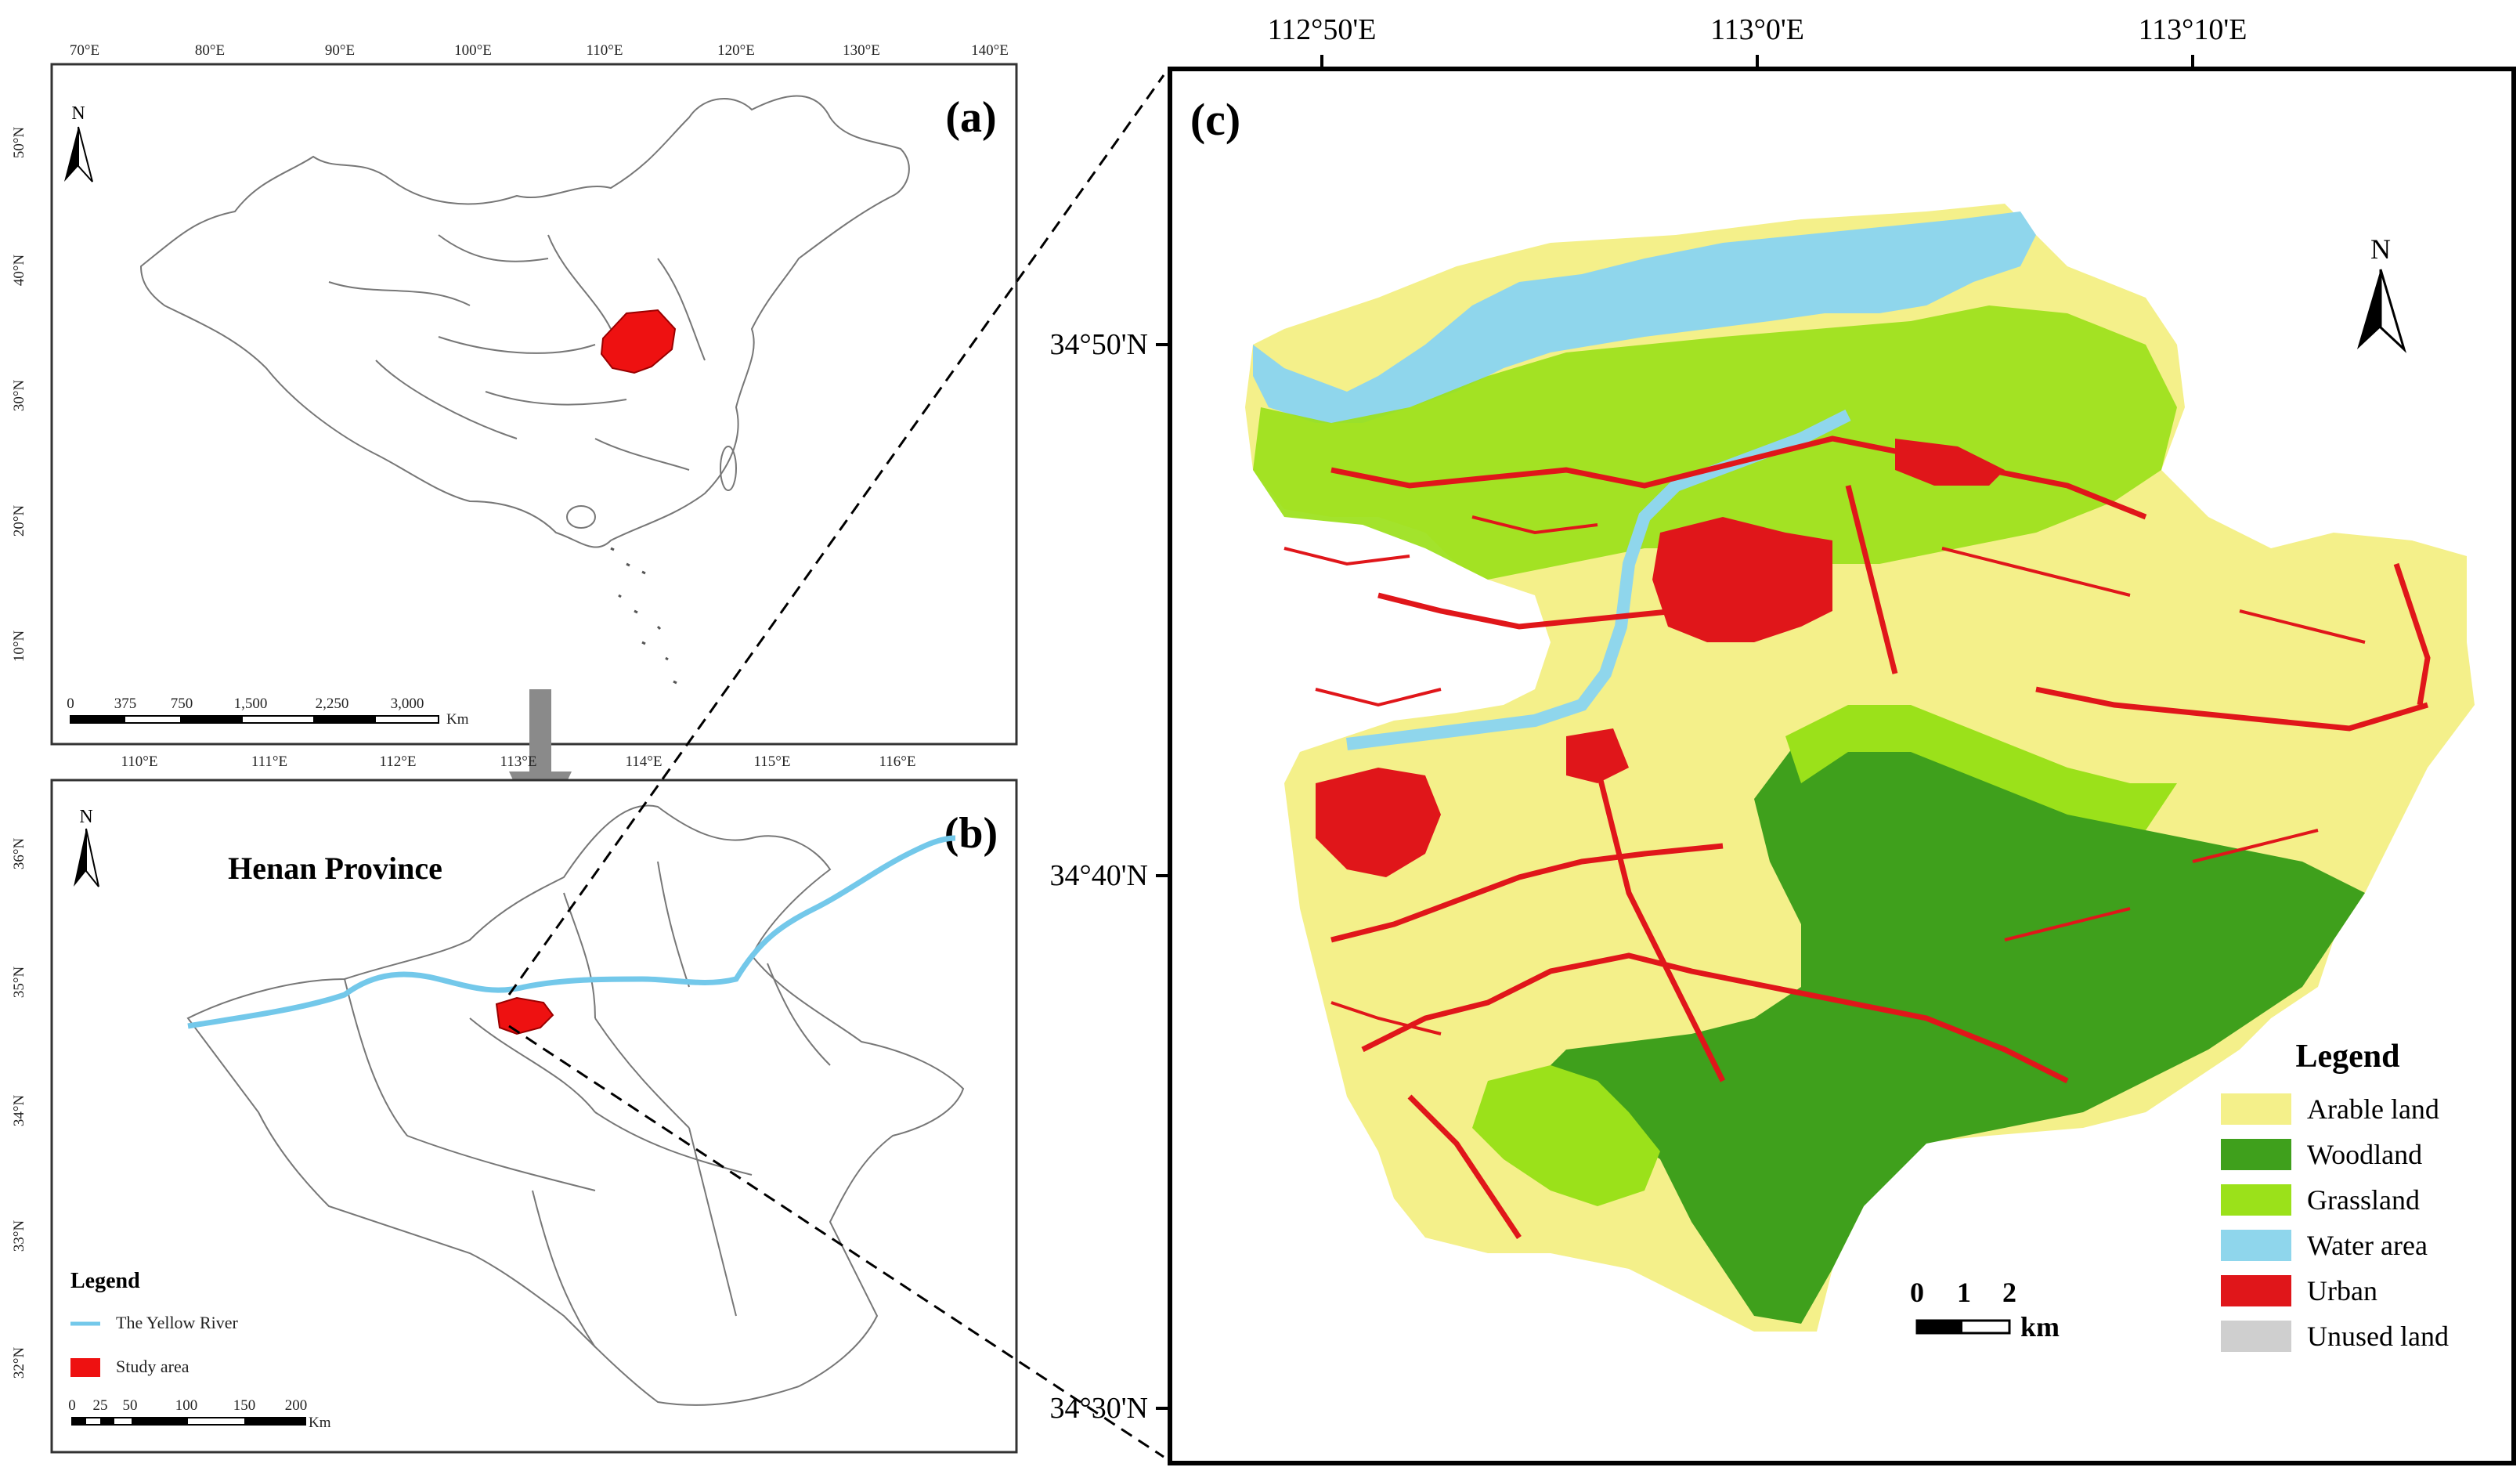 This screenshot has width=2520, height=1478. I want to click on panel-b-legend-title: Legend, so click(105, 1281).